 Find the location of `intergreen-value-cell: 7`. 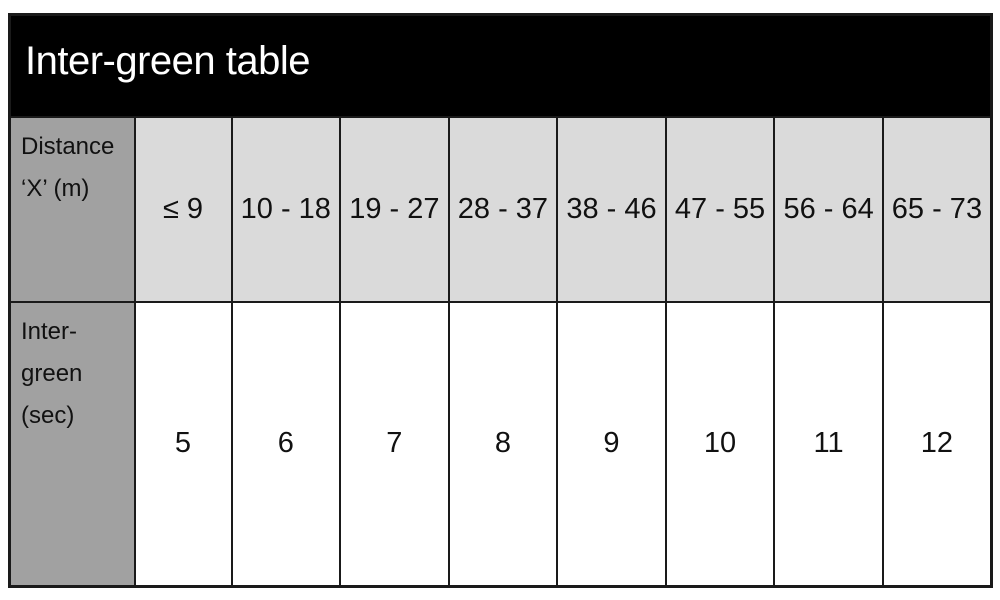

intergreen-value-cell: 7 is located at coordinates (394, 444).